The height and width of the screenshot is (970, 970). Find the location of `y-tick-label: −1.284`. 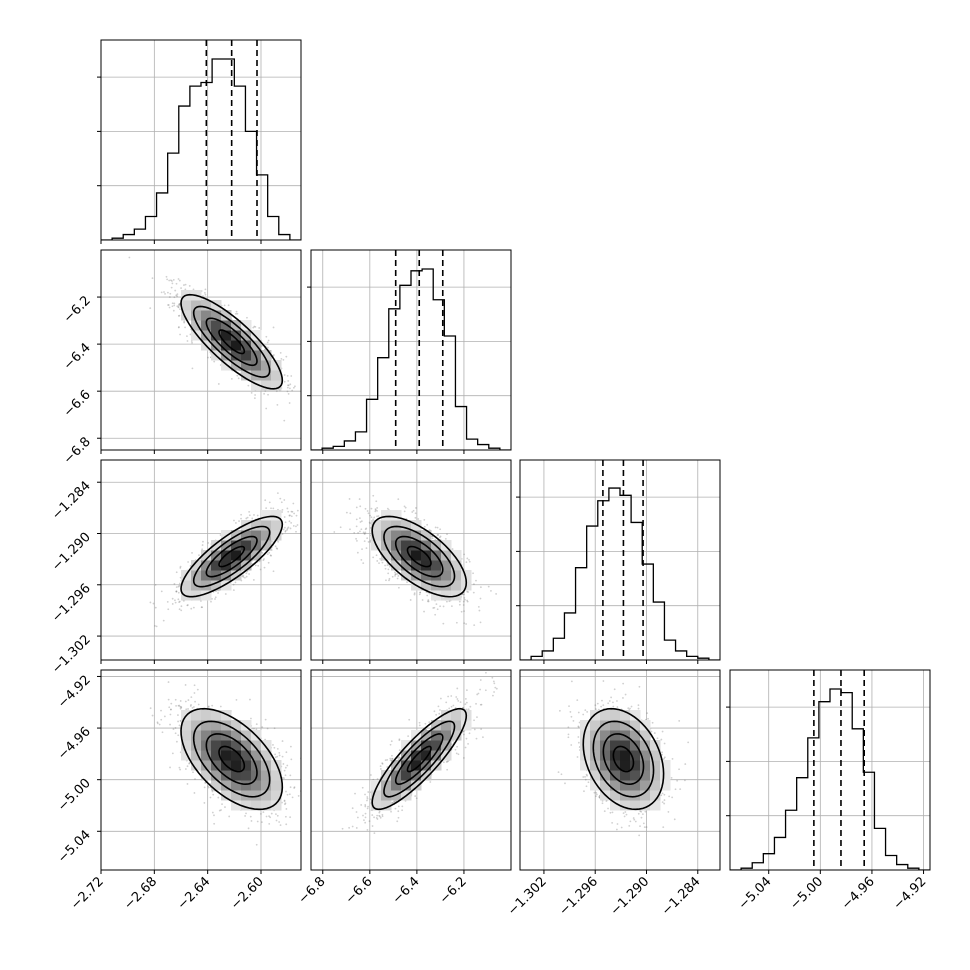

y-tick-label: −1.284 is located at coordinates (71, 500).